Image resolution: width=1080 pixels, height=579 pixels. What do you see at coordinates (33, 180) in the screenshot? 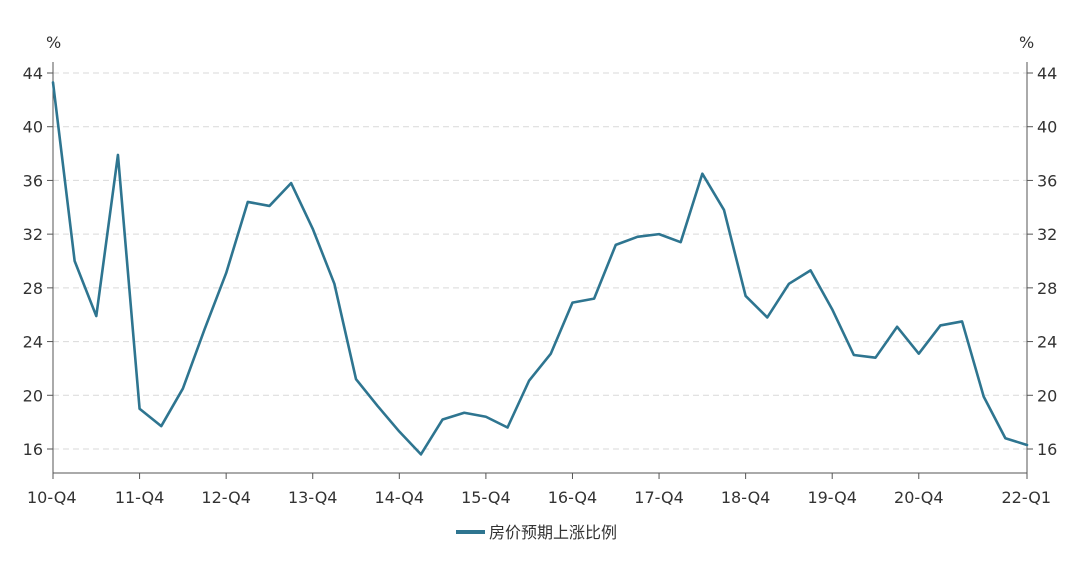
I see `y-left-tick-label: 36` at bounding box center [33, 180].